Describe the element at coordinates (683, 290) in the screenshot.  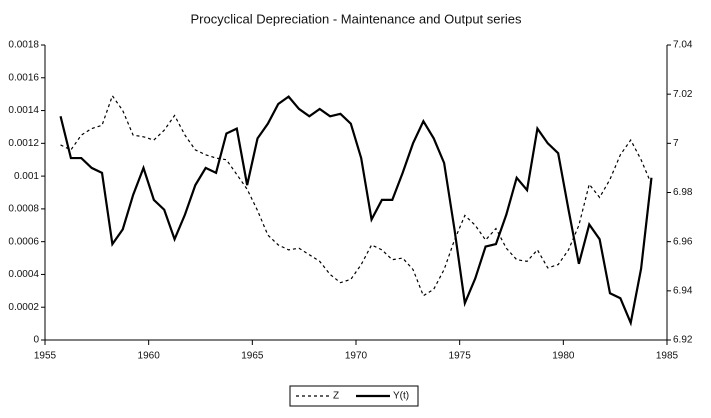
I see `y2-tick-label: 6.94` at that location.